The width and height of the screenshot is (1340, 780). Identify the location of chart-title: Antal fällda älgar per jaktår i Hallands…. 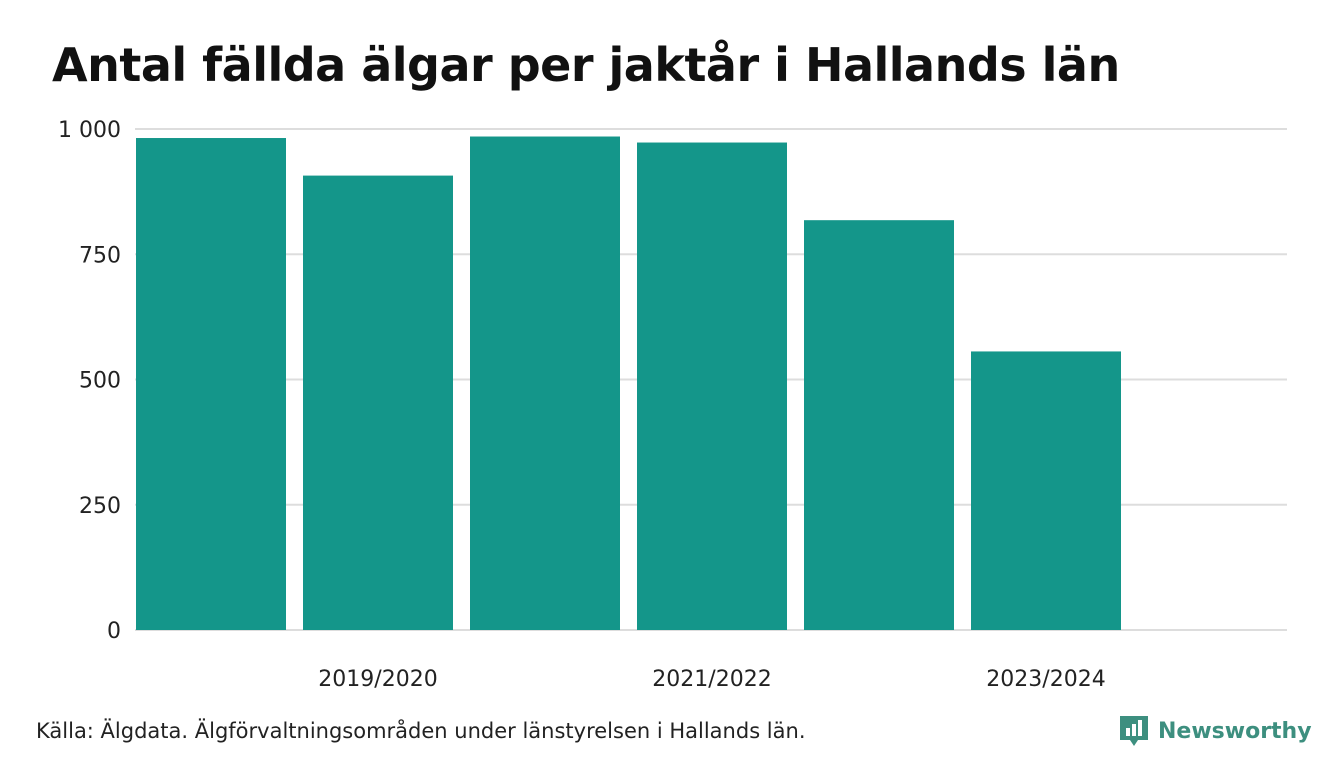
(586, 65).